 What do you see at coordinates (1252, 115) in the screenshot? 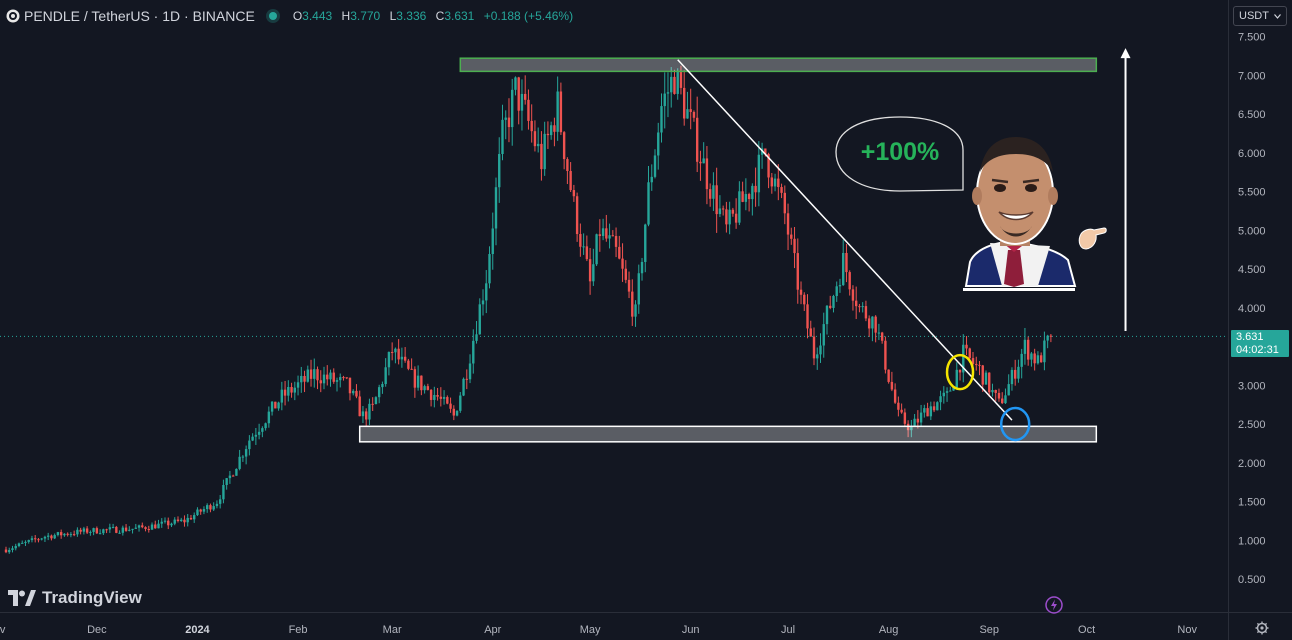
I see `y-tick-label: 6.500` at bounding box center [1252, 115].